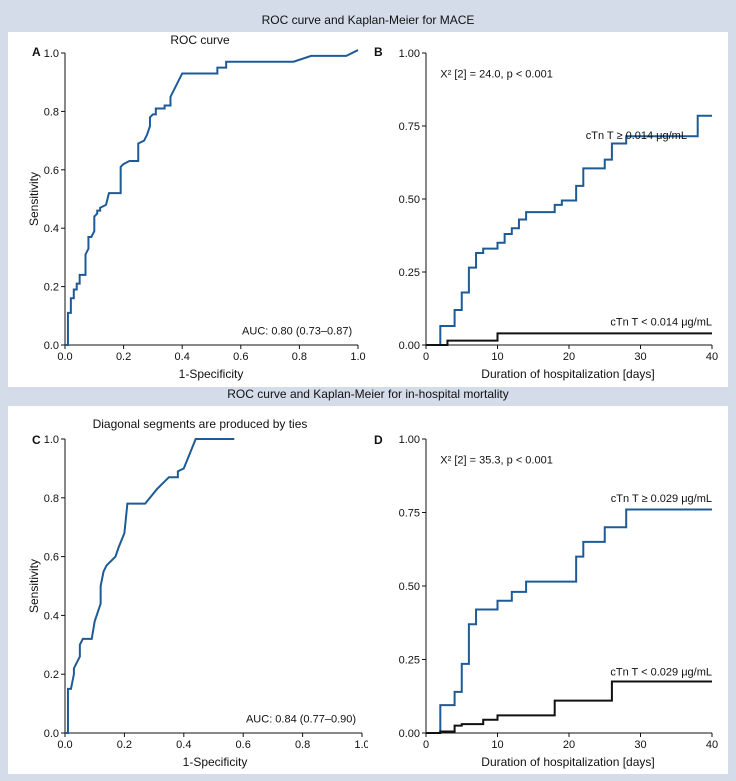 The height and width of the screenshot is (781, 736). What do you see at coordinates (496, 74) in the screenshot?
I see `annotation-b-1: X² [2] = 24.0, p < 0.001` at bounding box center [496, 74].